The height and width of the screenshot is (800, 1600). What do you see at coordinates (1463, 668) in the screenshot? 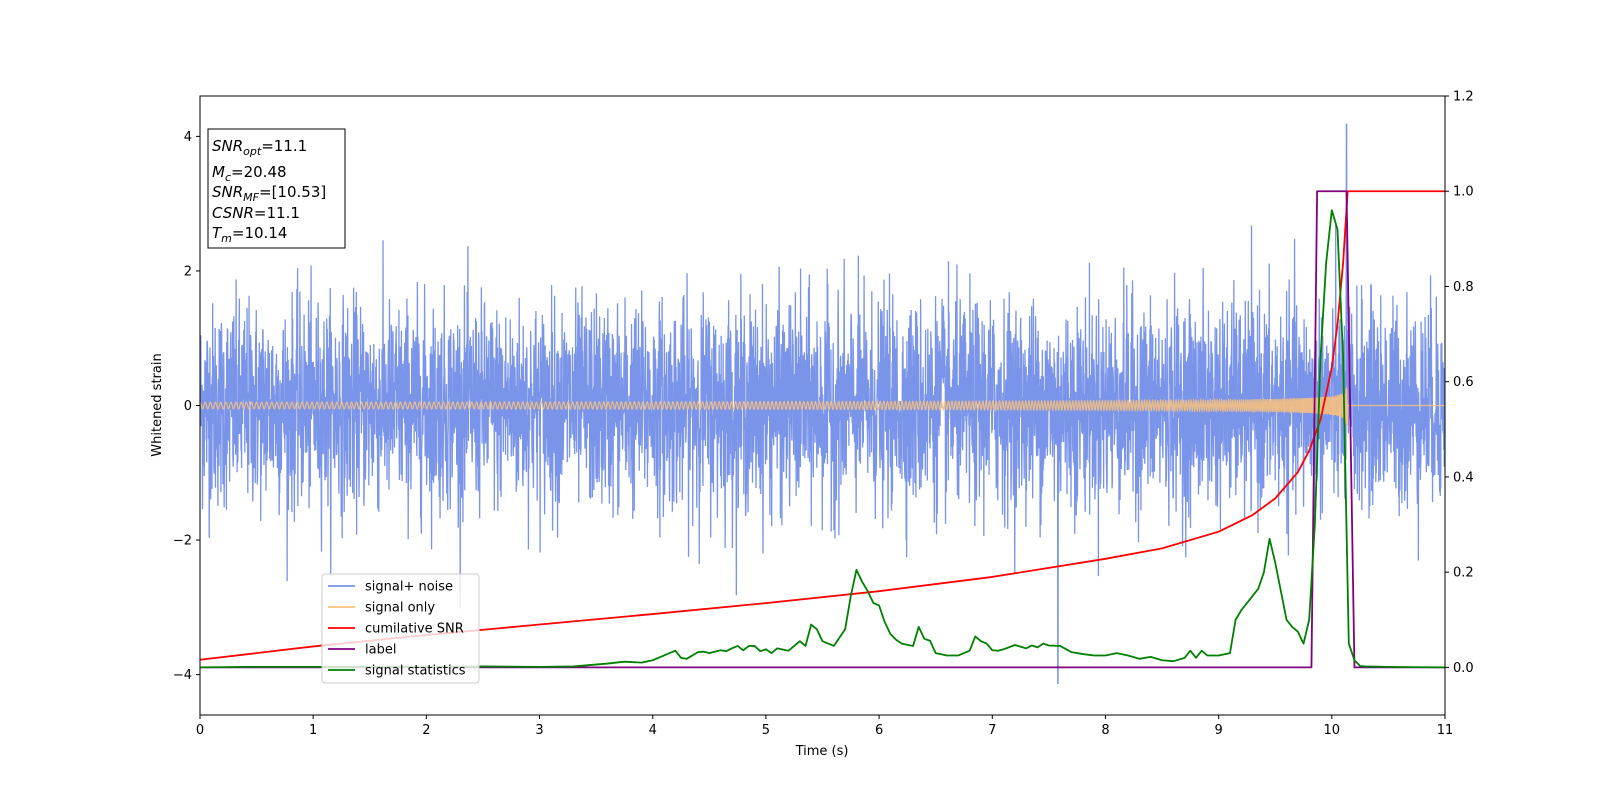
I see `y-right-tick-label: 0.0` at bounding box center [1463, 668].